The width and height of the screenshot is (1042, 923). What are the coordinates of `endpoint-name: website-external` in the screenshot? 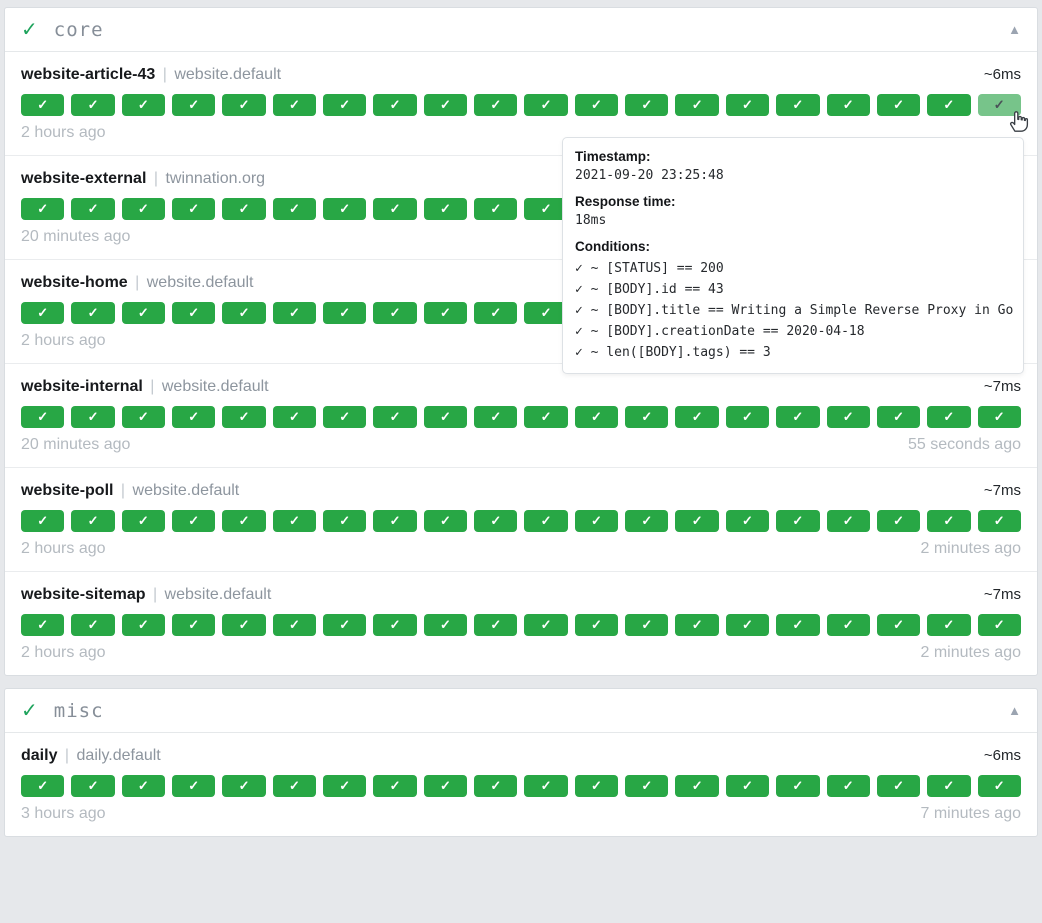 It's located at (84, 178).